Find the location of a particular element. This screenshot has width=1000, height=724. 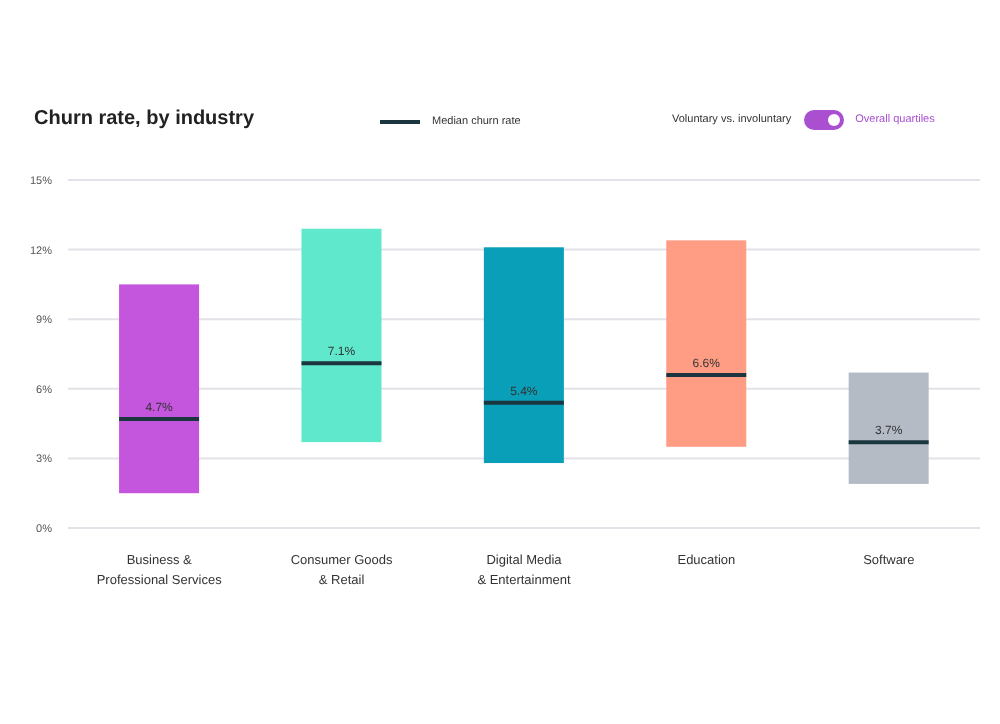

chart-title: Churn rate, by industry is located at coordinates (144, 119).